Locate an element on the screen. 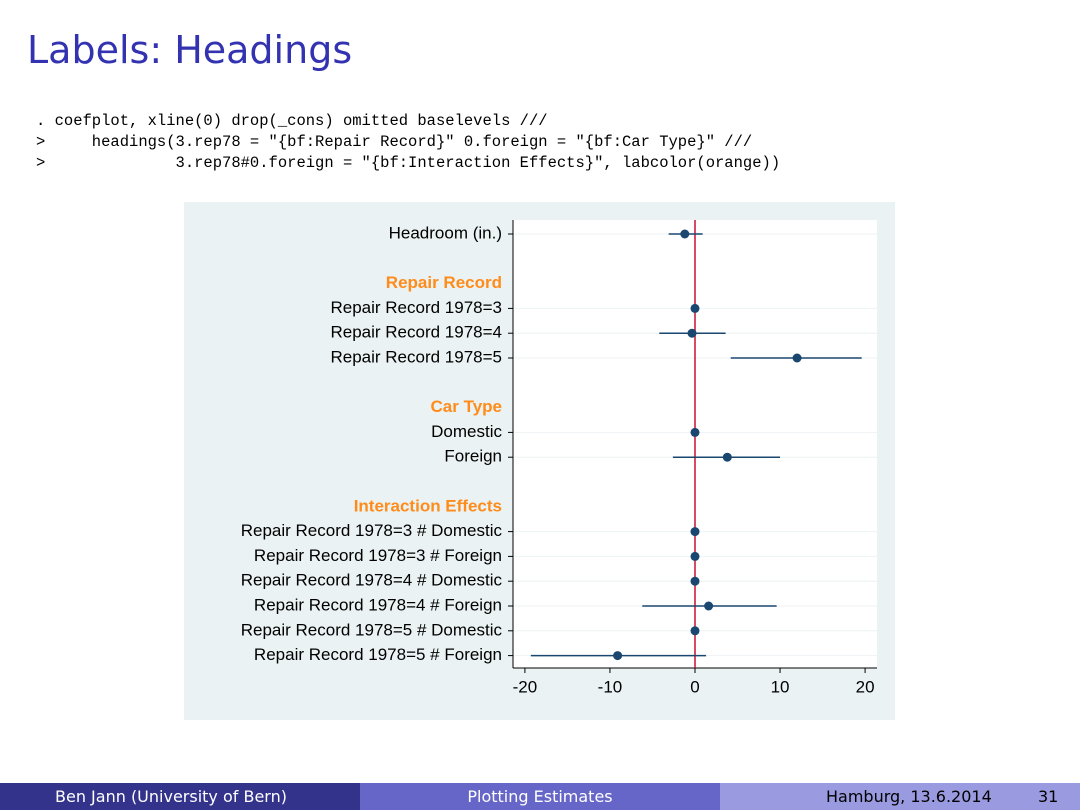  y-tick-label: Repair Record 1978=3 # Domestic is located at coordinates (372, 530).